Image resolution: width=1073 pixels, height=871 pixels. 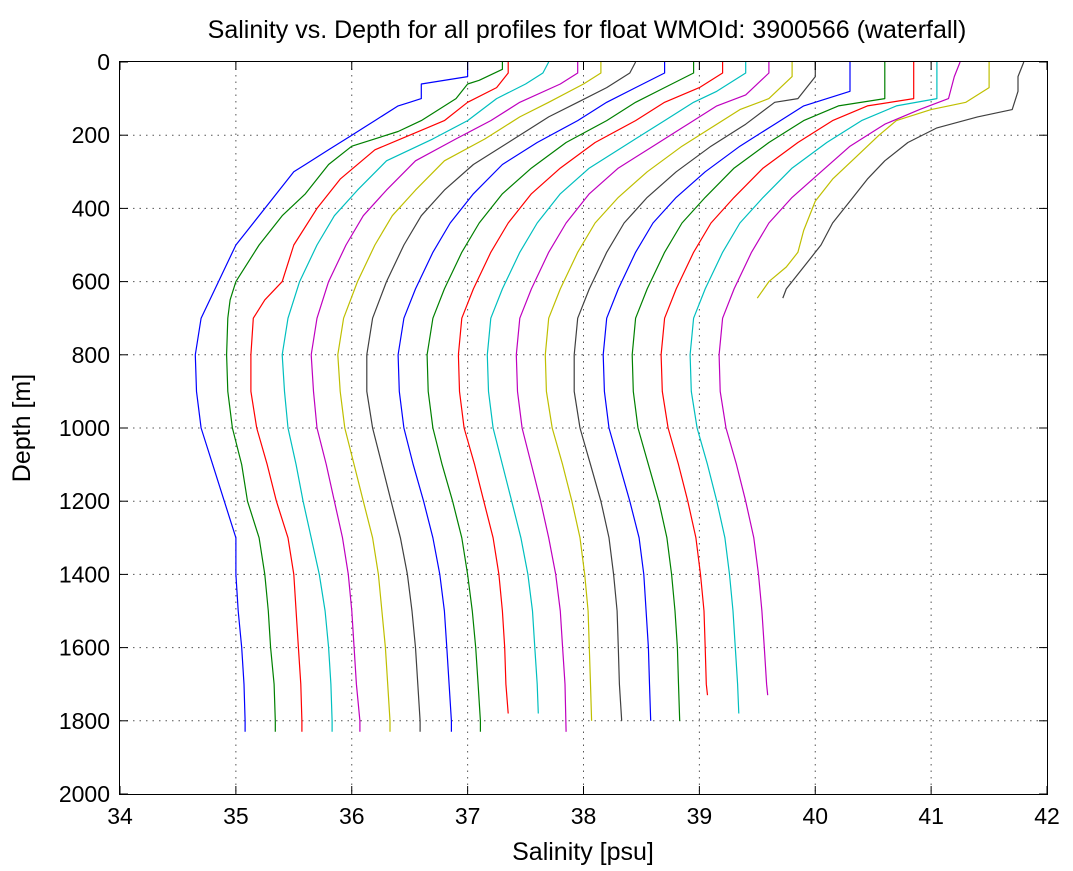 What do you see at coordinates (103, 62) in the screenshot?
I see `y-tick-label: 0` at bounding box center [103, 62].